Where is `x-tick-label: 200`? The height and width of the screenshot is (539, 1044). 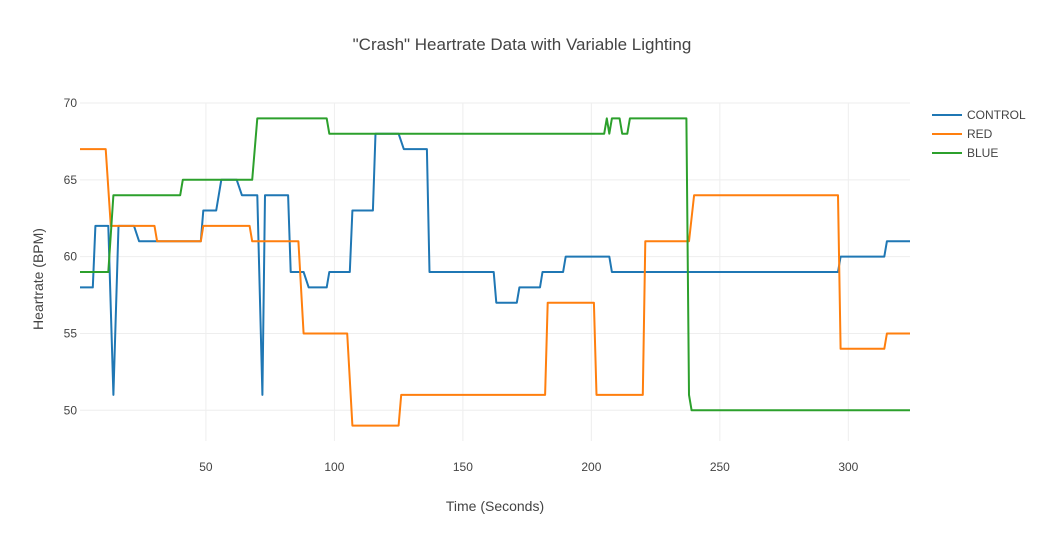
x-tick-label: 200 is located at coordinates (591, 467).